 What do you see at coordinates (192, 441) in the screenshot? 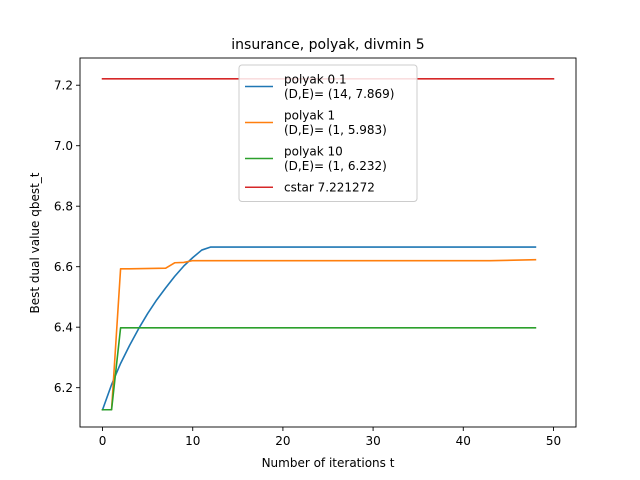
I see `x-tick-label: 10` at bounding box center [192, 441].